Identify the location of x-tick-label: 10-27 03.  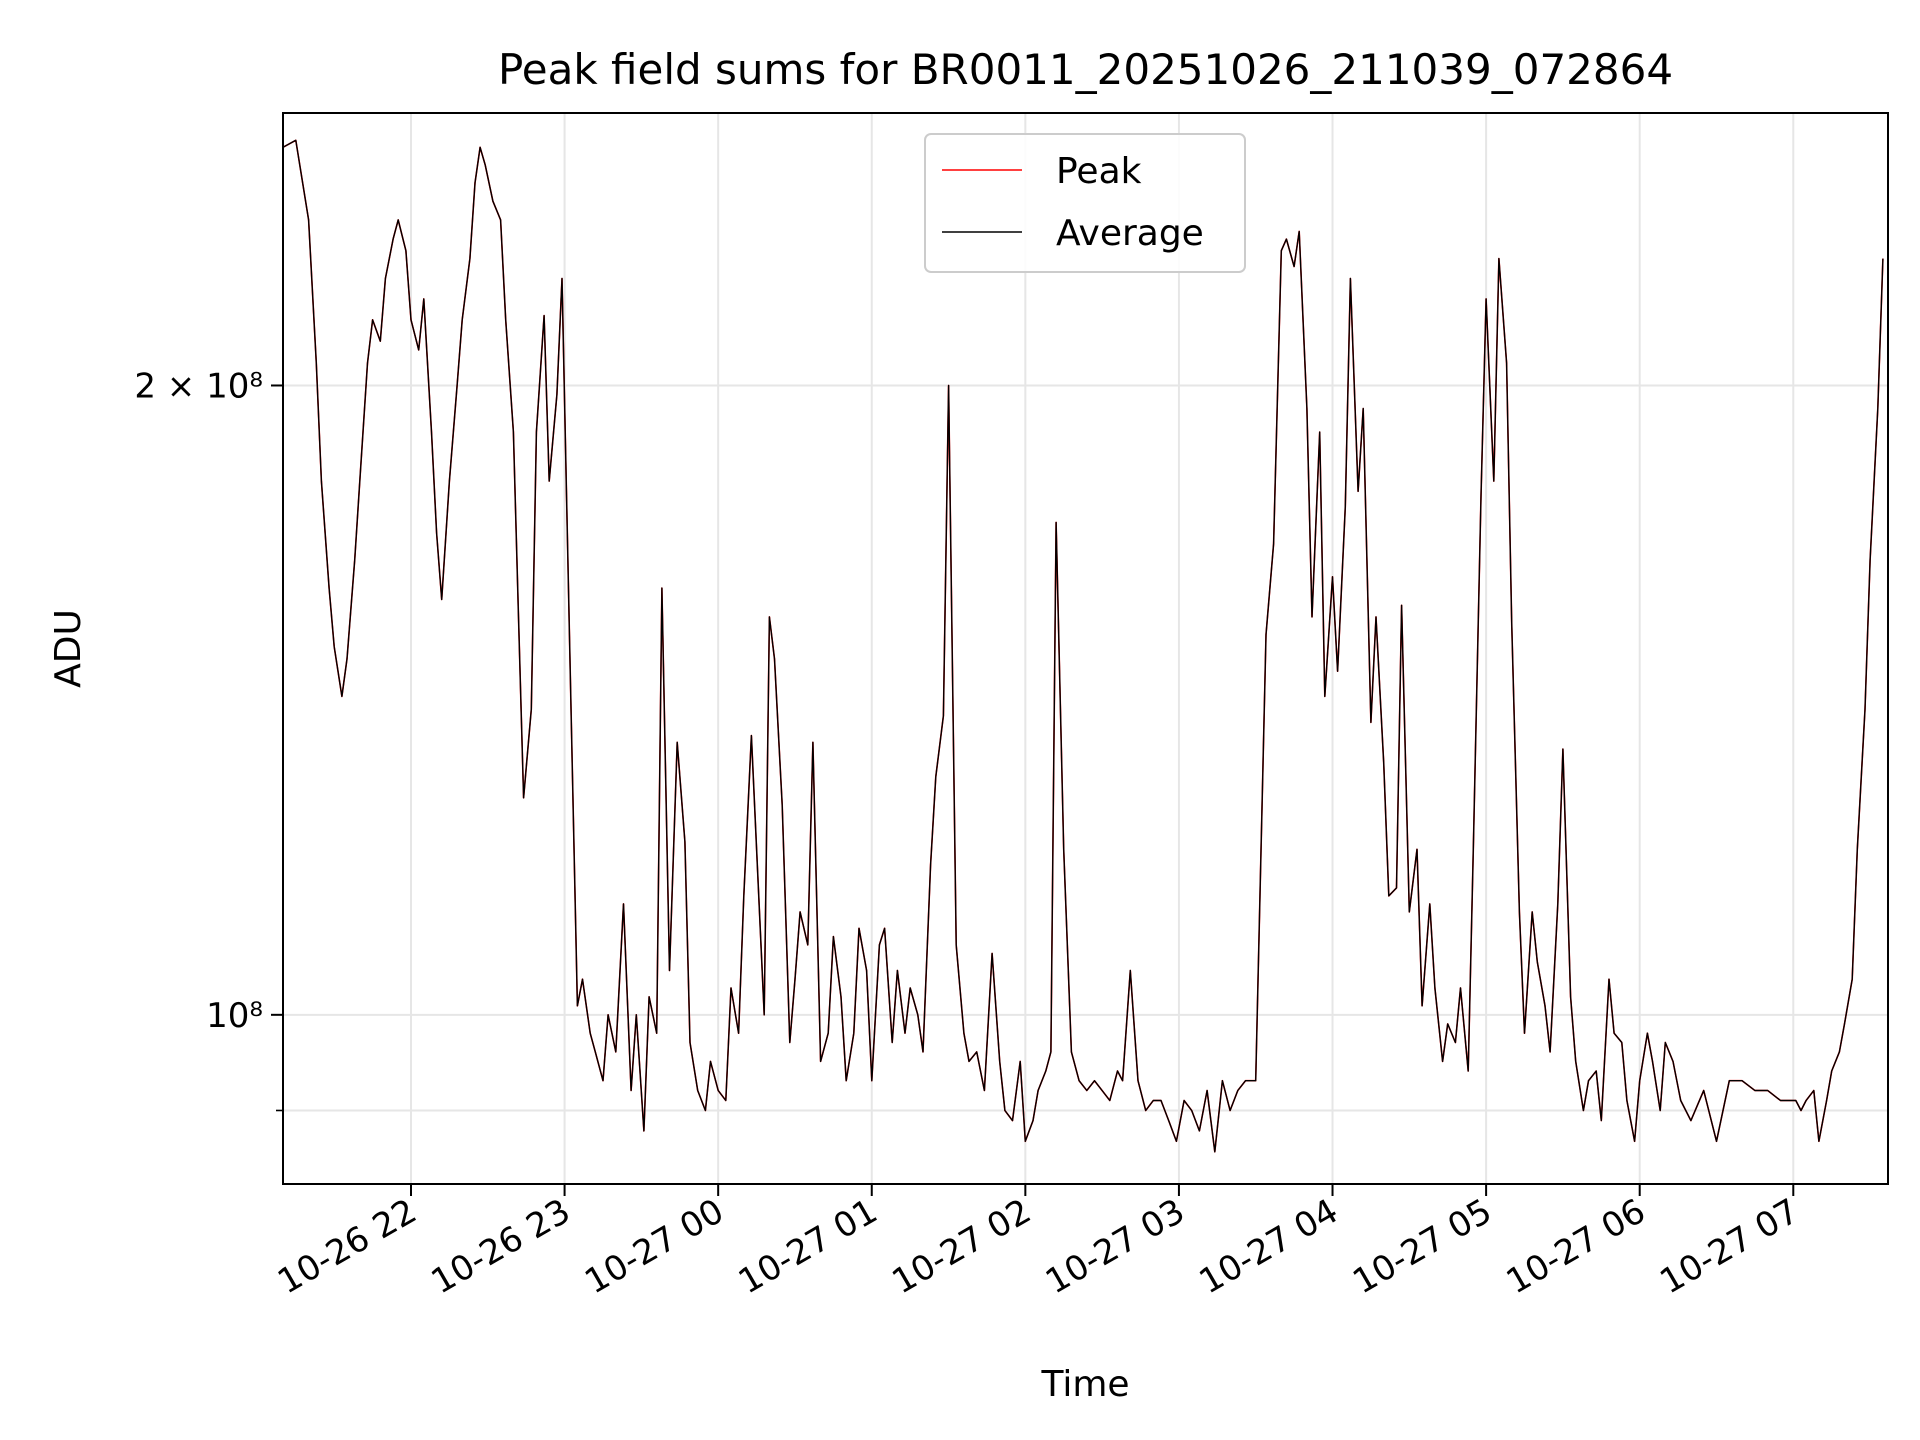
(1115, 1246).